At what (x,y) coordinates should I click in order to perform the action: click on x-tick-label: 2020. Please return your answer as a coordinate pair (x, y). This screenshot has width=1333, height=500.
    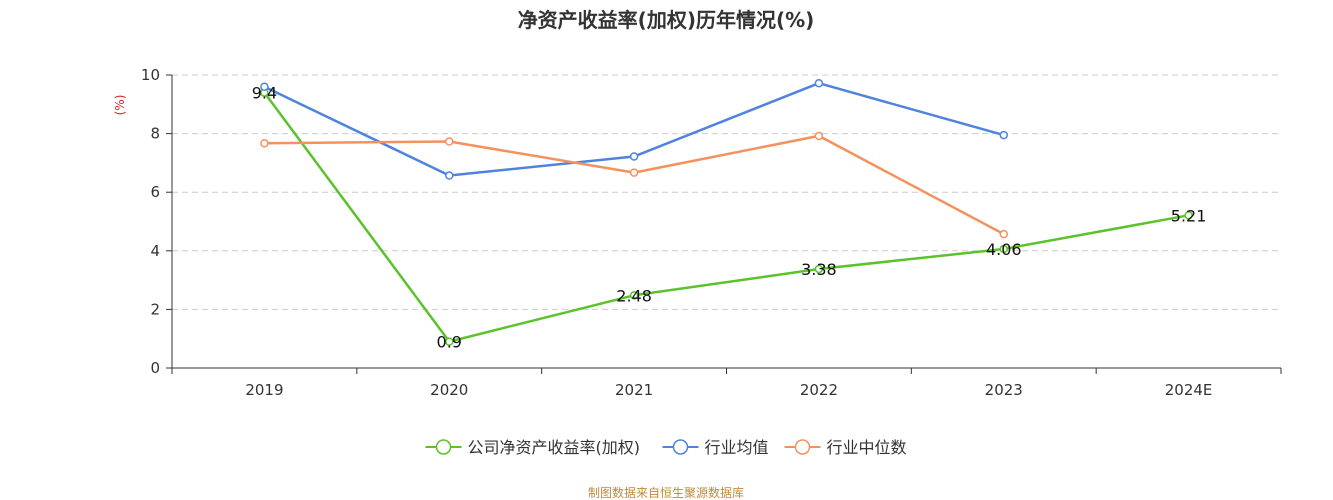
    Looking at the image, I should click on (449, 390).